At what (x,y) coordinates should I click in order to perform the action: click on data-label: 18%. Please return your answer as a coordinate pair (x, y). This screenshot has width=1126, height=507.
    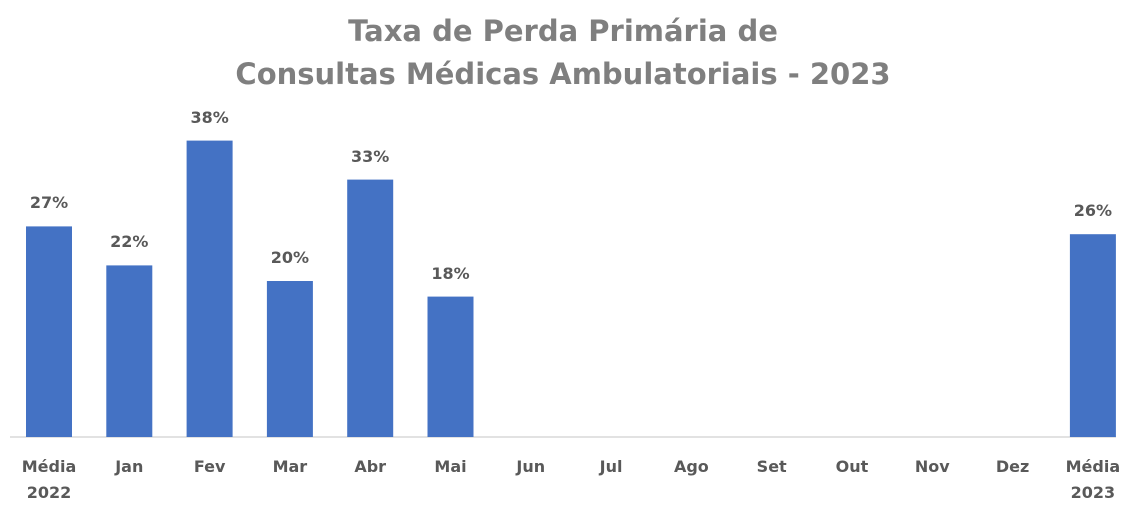
    Looking at the image, I should click on (450, 273).